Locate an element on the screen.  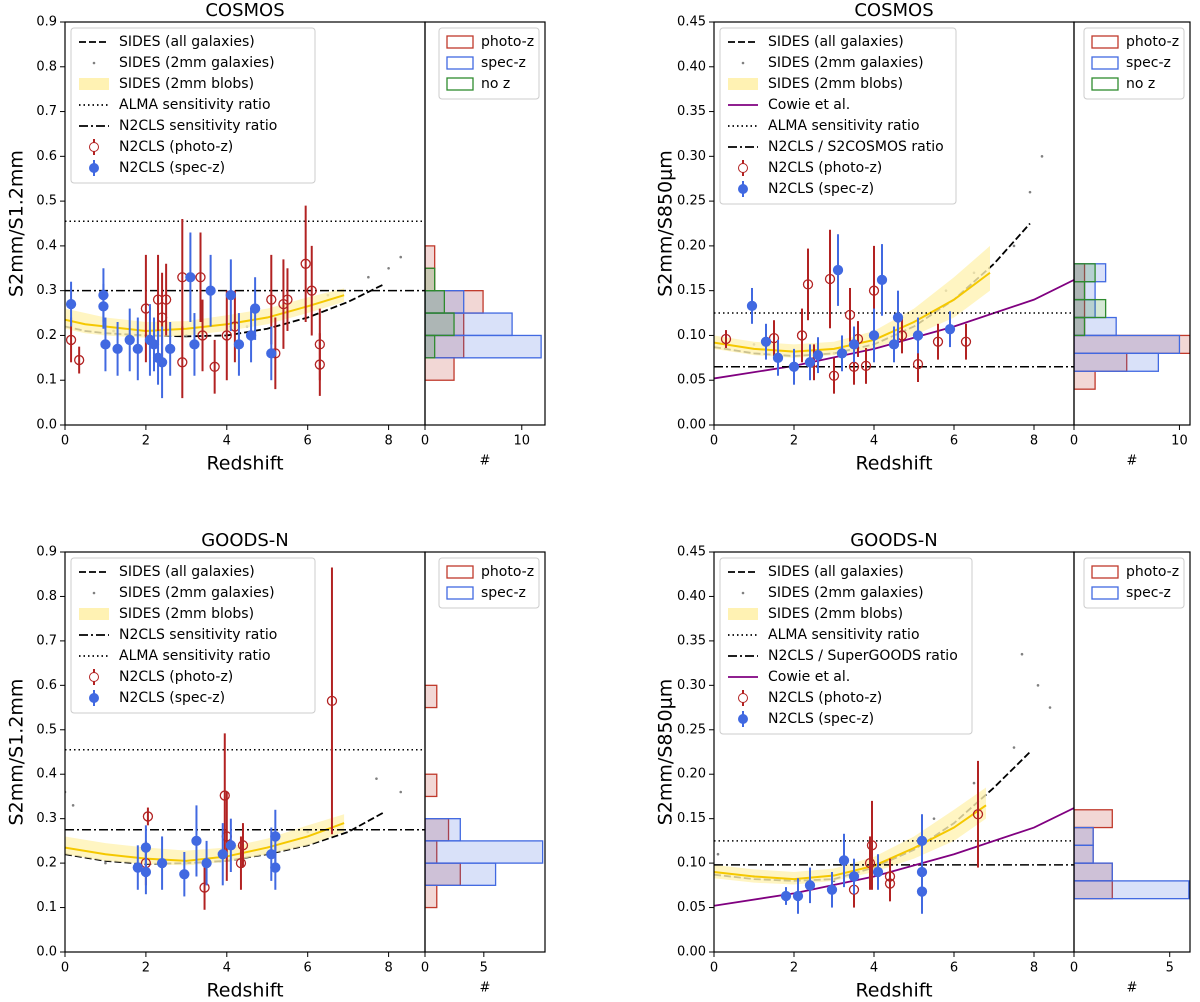
legend-label: Cowie et al. is located at coordinates (809, 677).